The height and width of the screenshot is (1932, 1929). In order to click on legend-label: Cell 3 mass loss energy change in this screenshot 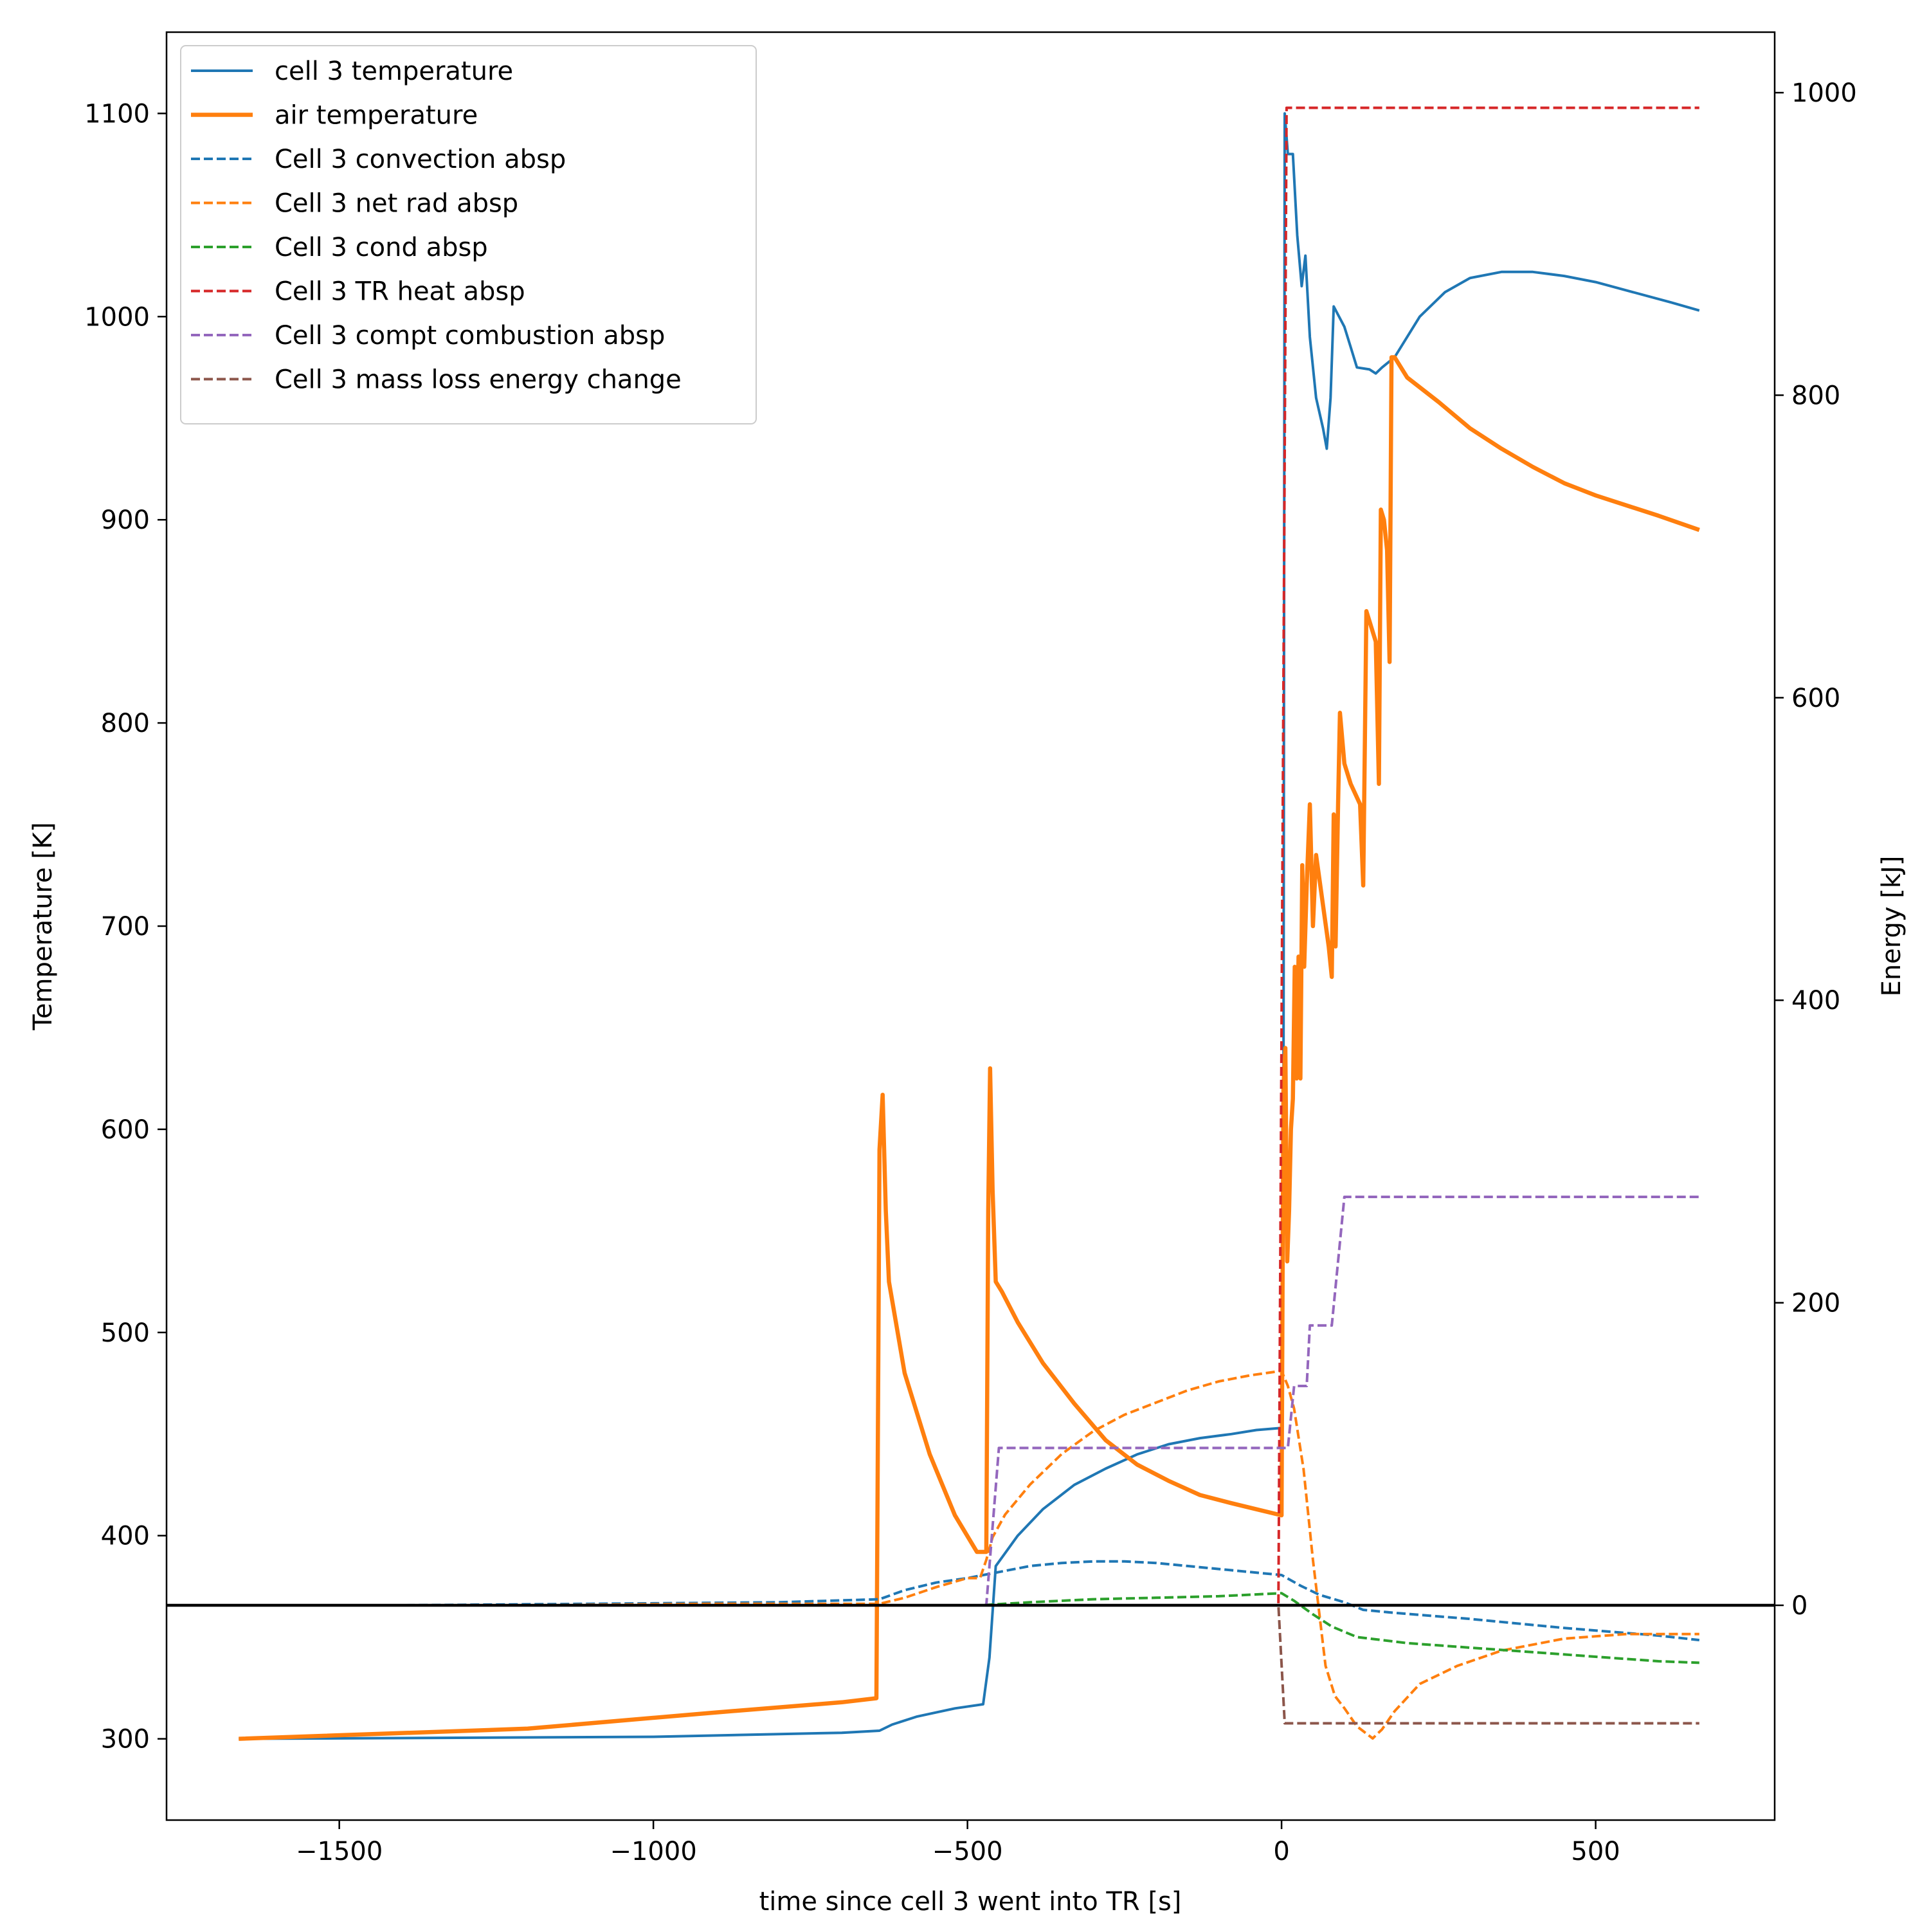, I will do `click(478, 380)`.